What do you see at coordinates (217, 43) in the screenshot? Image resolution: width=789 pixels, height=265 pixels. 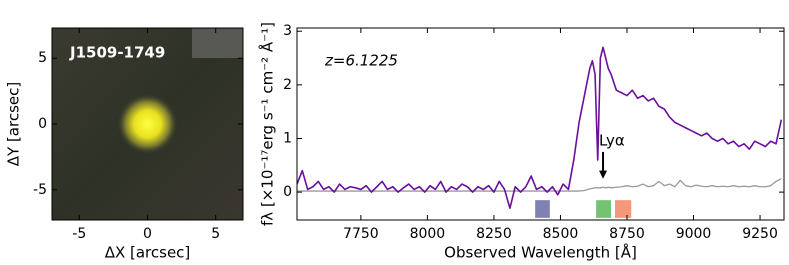 I see `image-corner` at bounding box center [217, 43].